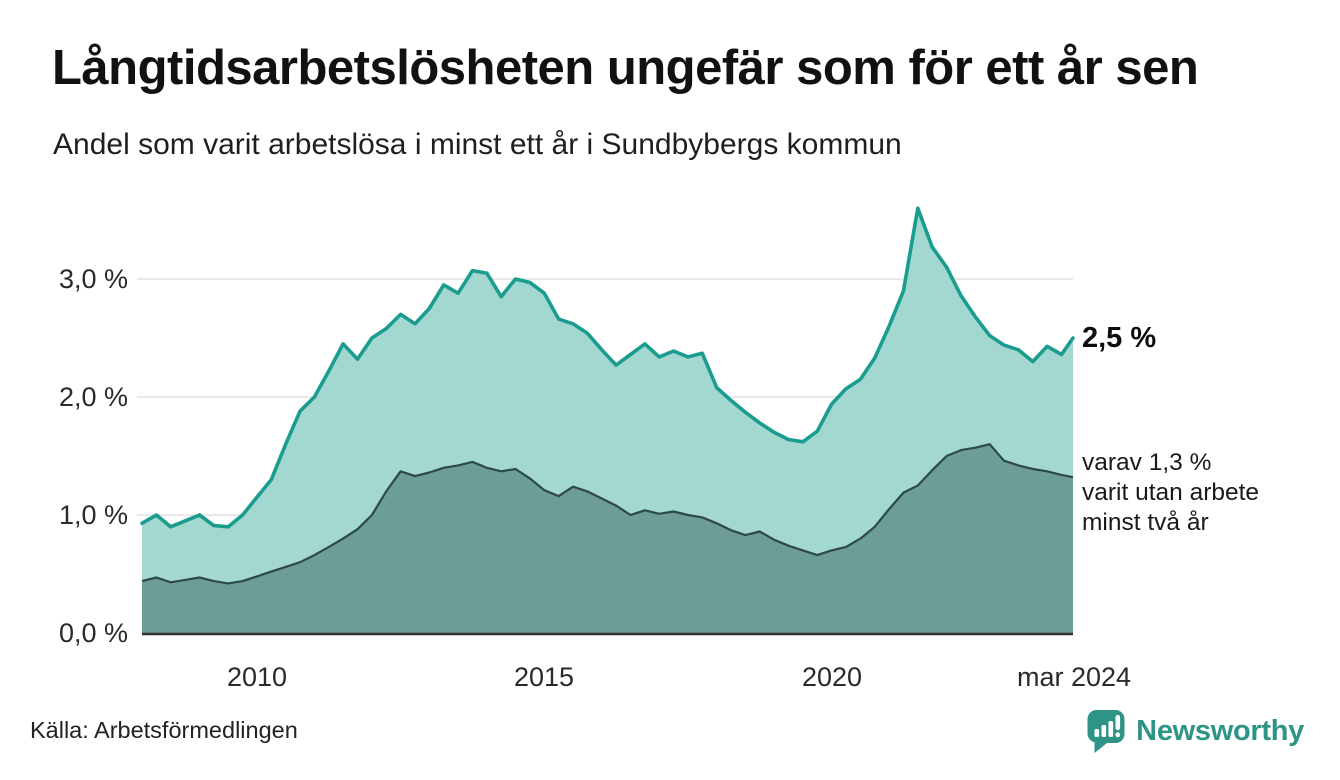 This screenshot has width=1340, height=780. What do you see at coordinates (1220, 730) in the screenshot?
I see `brand-name: Newsworthy` at bounding box center [1220, 730].